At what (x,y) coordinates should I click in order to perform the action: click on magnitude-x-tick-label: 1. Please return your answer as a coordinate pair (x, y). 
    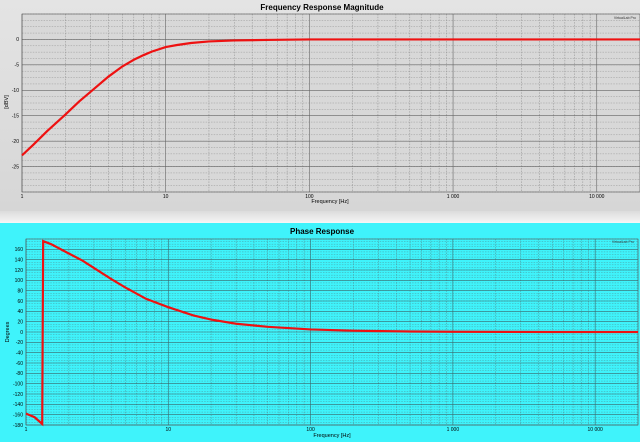
    Looking at the image, I should click on (22, 197).